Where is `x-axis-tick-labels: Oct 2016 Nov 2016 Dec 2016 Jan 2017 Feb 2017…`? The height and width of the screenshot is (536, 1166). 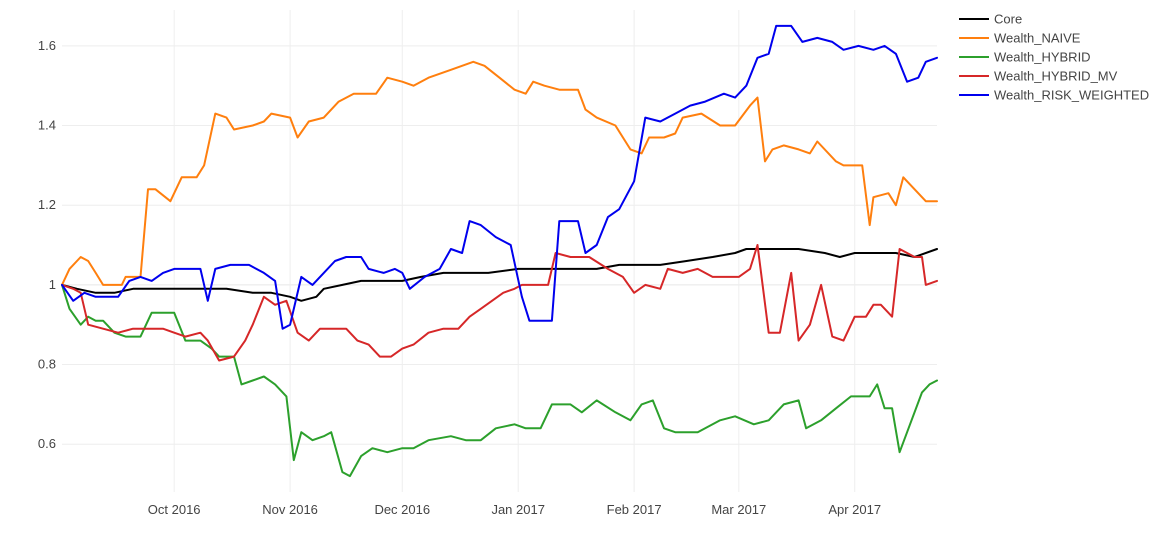 x-axis-tick-labels: Oct 2016 Nov 2016 Dec 2016 Jan 2017 Feb 2017… is located at coordinates (514, 509).